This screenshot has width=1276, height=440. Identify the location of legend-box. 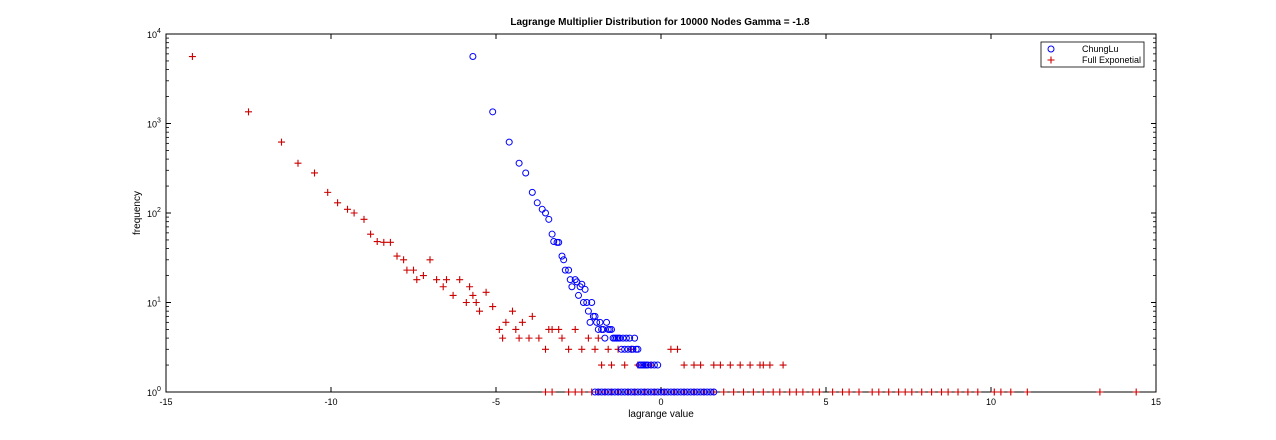
(1092, 54).